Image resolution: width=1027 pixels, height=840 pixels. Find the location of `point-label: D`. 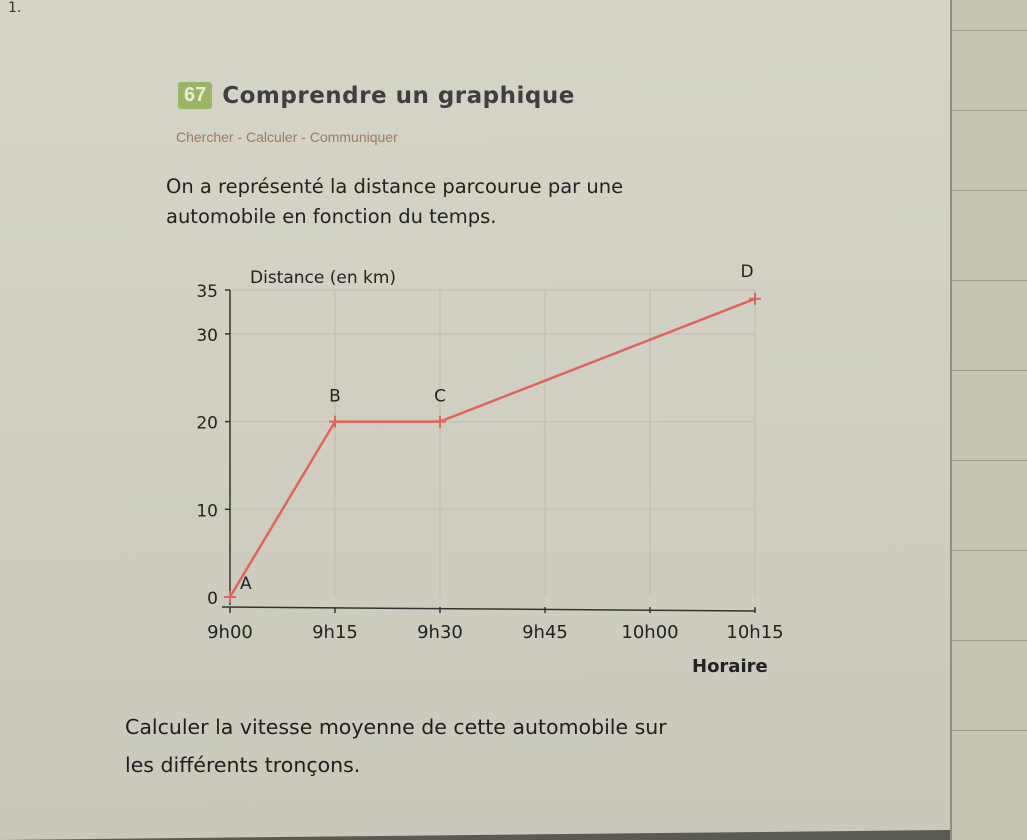

point-label: D is located at coordinates (746, 272).